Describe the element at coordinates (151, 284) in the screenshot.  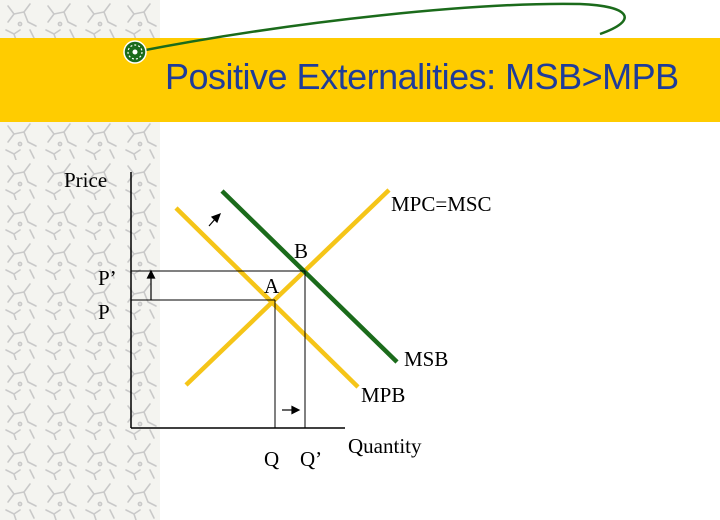
I see `price-increase-arrow` at that location.